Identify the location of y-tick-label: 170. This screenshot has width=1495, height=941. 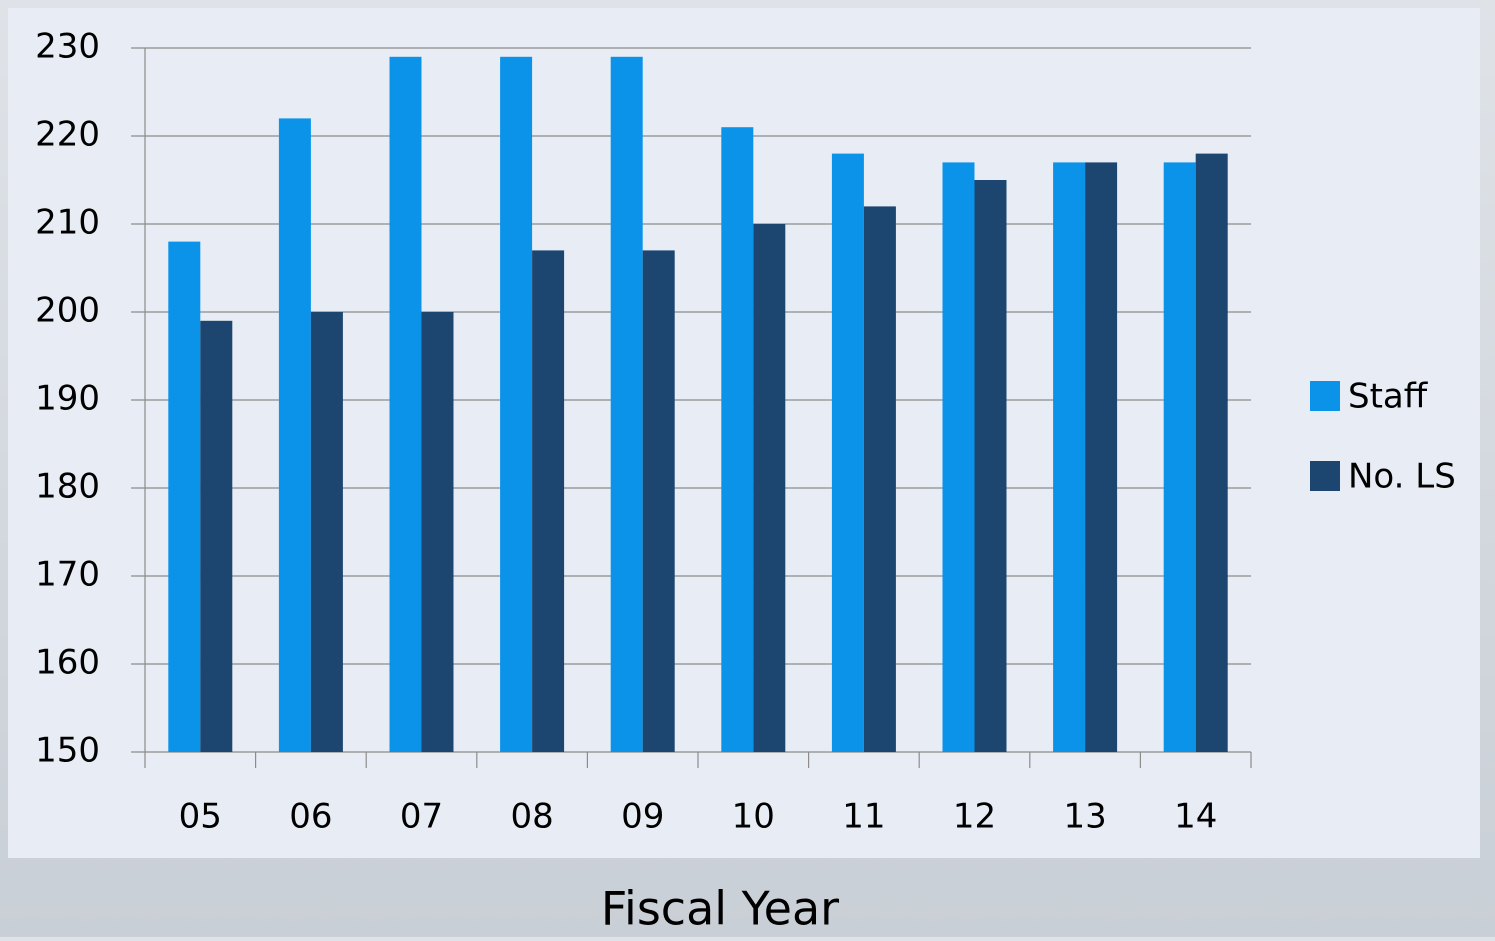
(67, 575).